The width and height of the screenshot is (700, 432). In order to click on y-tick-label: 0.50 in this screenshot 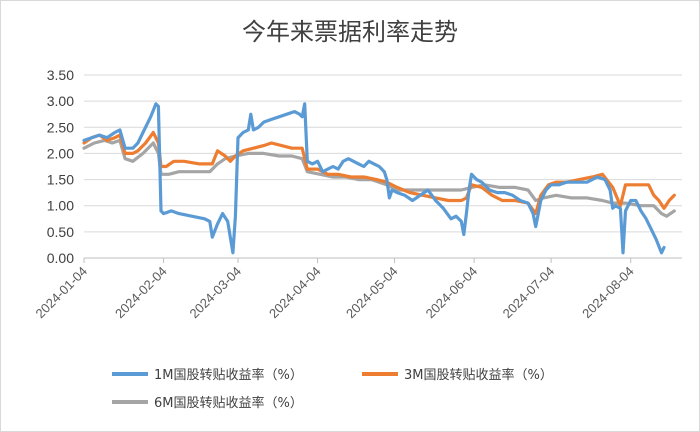, I will do `click(60, 232)`.